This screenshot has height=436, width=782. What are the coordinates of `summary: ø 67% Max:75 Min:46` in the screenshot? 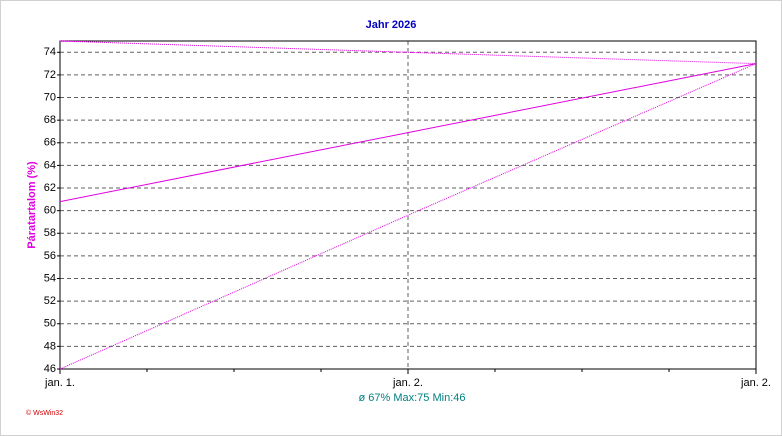 It's located at (412, 398).